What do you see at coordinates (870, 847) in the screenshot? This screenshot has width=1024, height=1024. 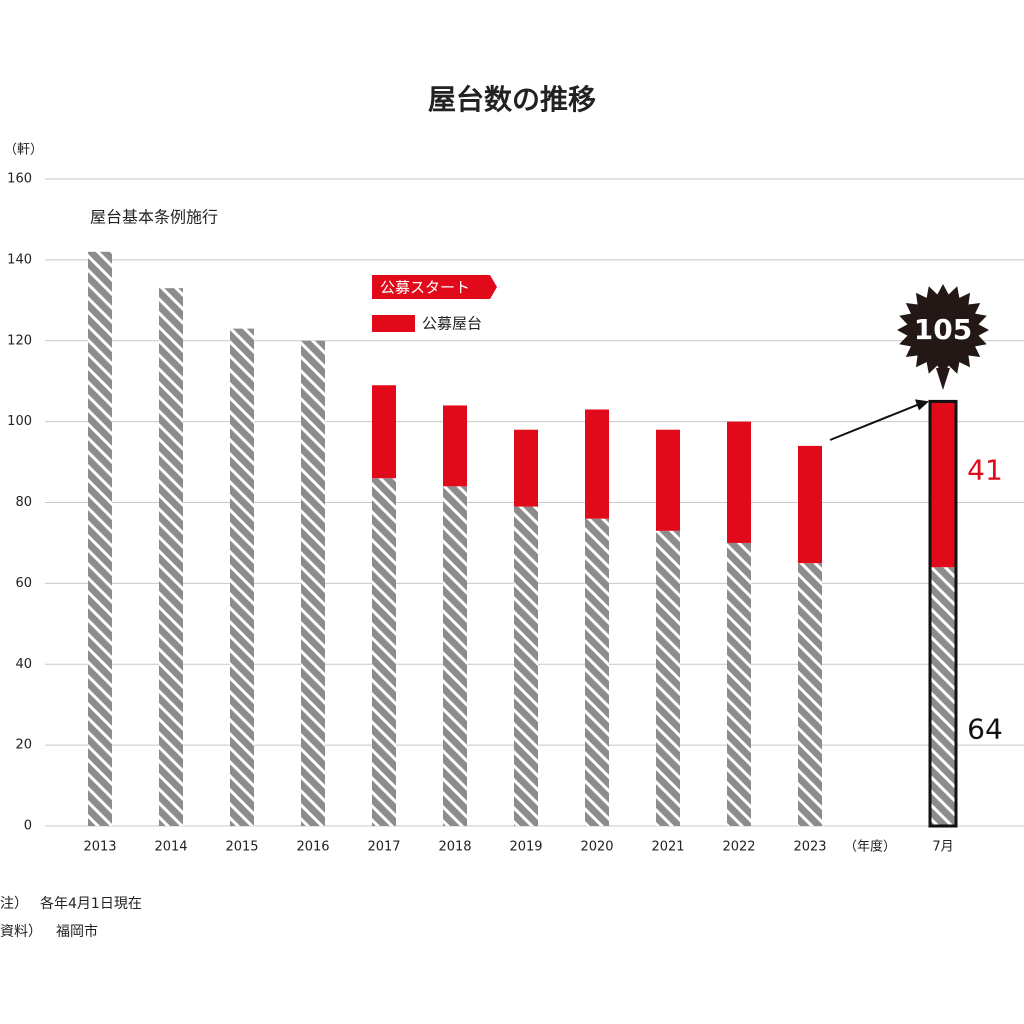 I see `x-axis-label: （年度）` at bounding box center [870, 847].